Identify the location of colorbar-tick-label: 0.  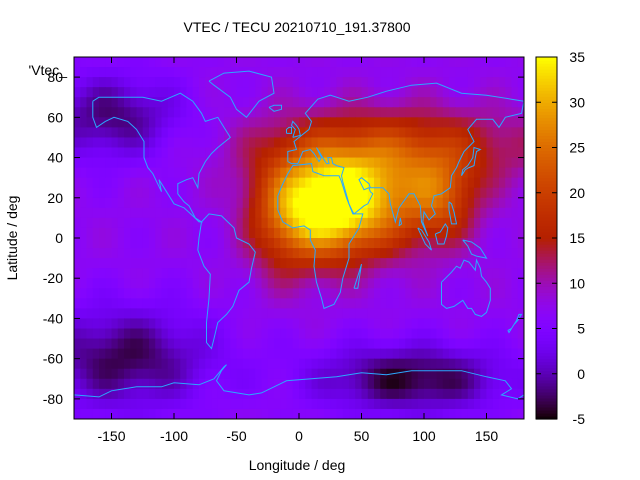
(581, 374).